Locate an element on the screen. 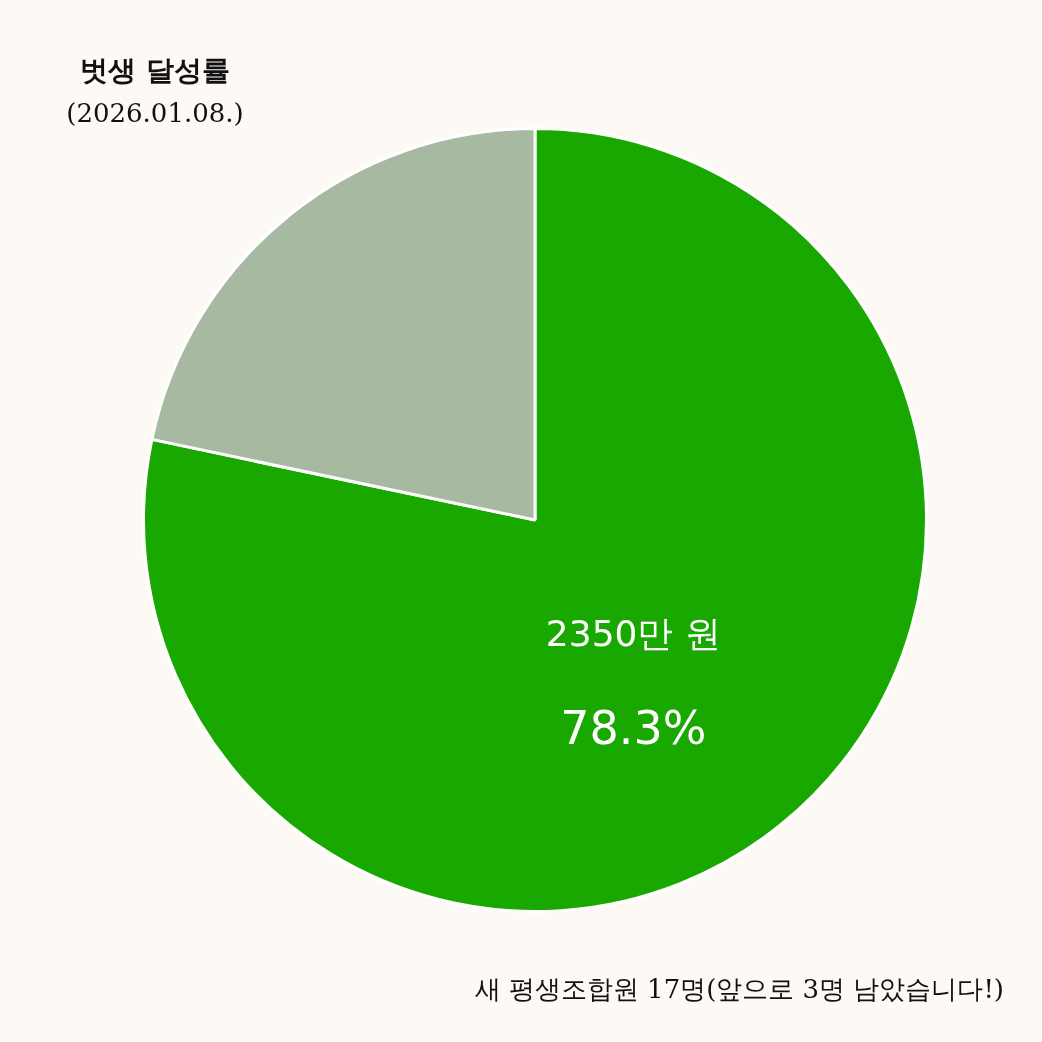 Image resolution: width=1042 pixels, height=1042 pixels. chart-title: 벗생 달성률 is located at coordinates (155, 71).